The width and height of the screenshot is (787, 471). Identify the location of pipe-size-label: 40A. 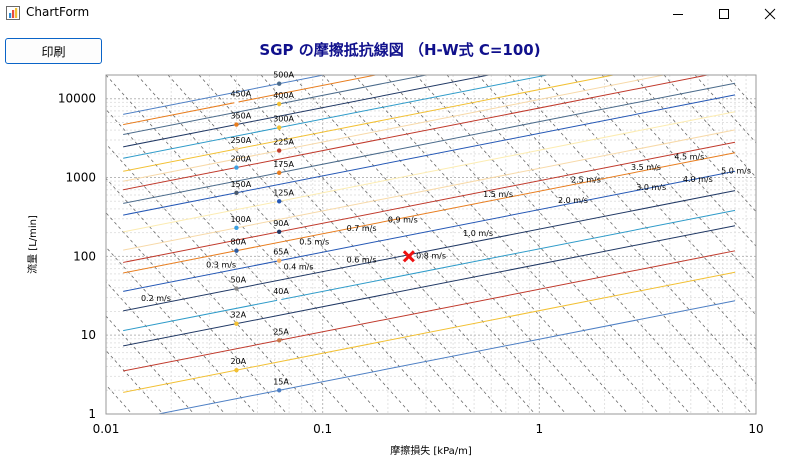
(281, 291).